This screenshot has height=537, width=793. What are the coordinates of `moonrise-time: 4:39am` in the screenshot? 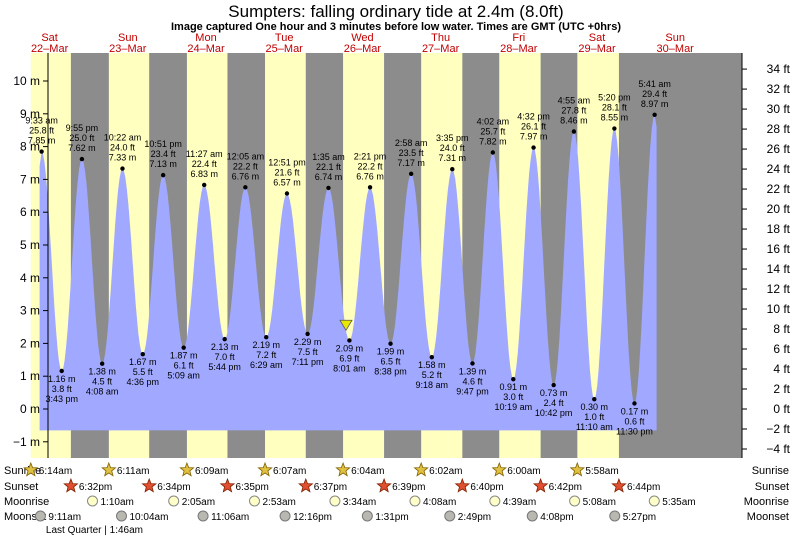 It's located at (519, 502).